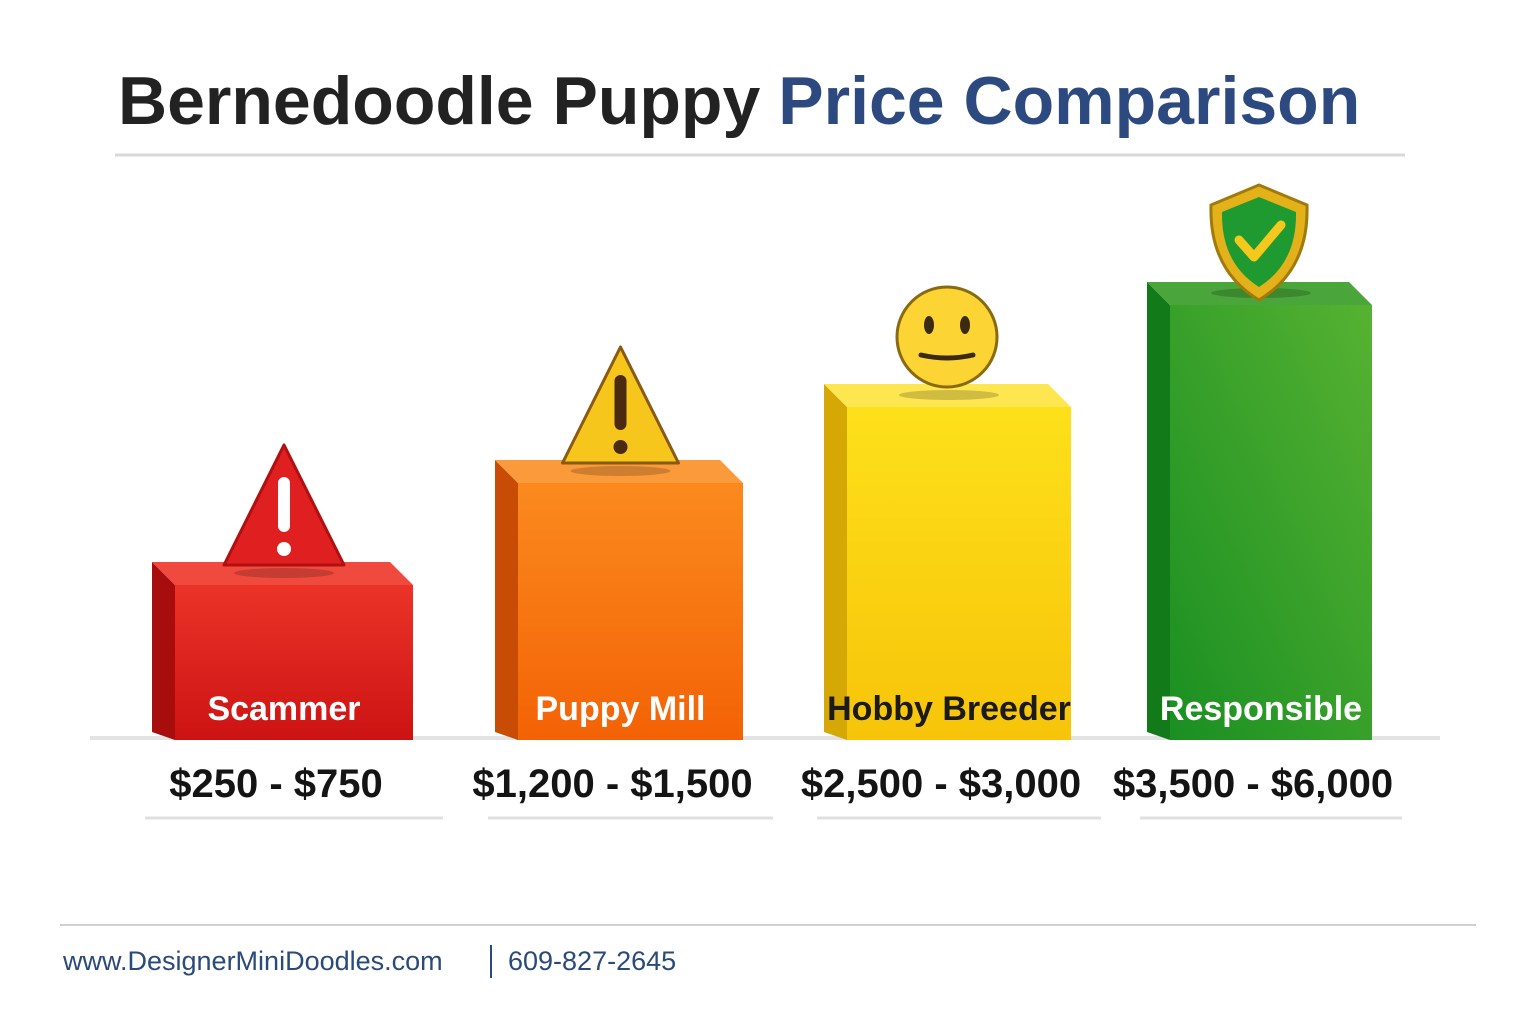 Image resolution: width=1536 pixels, height=1024 pixels. What do you see at coordinates (1069, 101) in the screenshot?
I see `title-accent: Price Comparison` at bounding box center [1069, 101].